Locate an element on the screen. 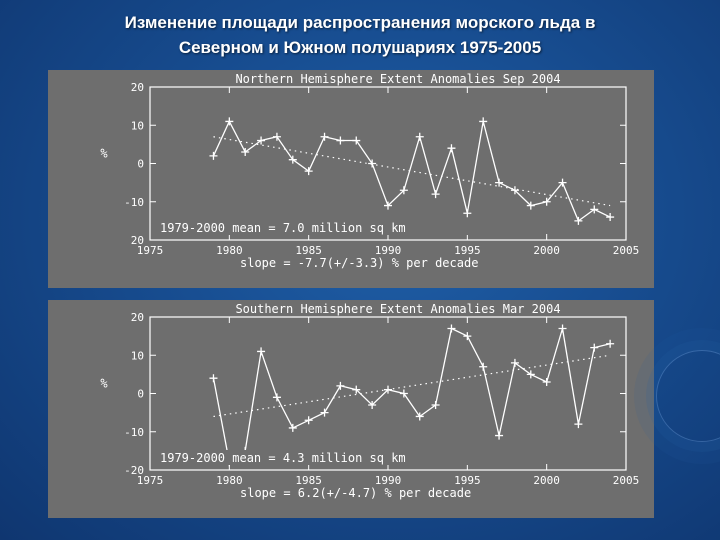  mean-annotation: 1979-2000 mean = 4.3 million sq km is located at coordinates (283, 458).